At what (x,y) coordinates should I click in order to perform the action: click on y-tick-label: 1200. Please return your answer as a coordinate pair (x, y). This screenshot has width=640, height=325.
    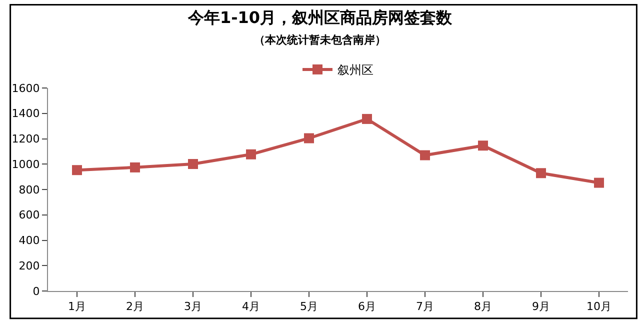
    Looking at the image, I should click on (26, 139).